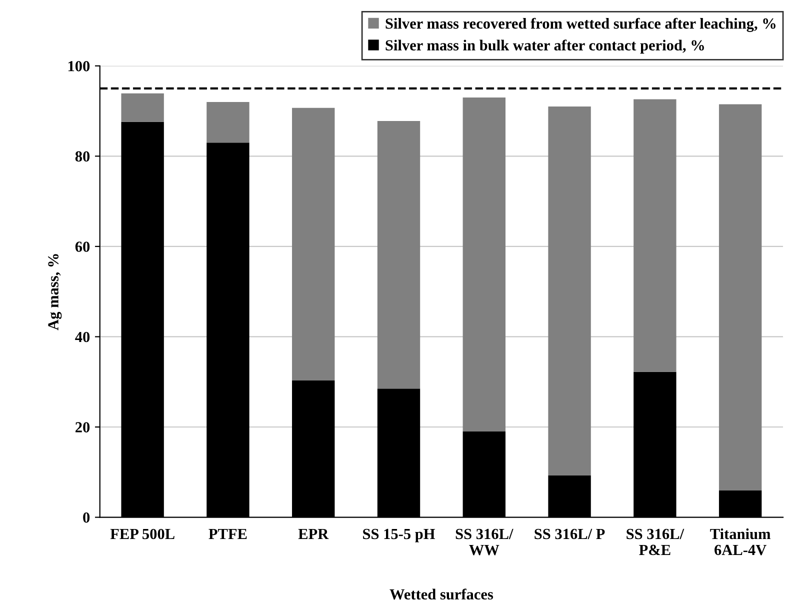 The width and height of the screenshot is (799, 610). Describe the element at coordinates (442, 594) in the screenshot. I see `x-axis-title: Wetted surfaces` at that location.